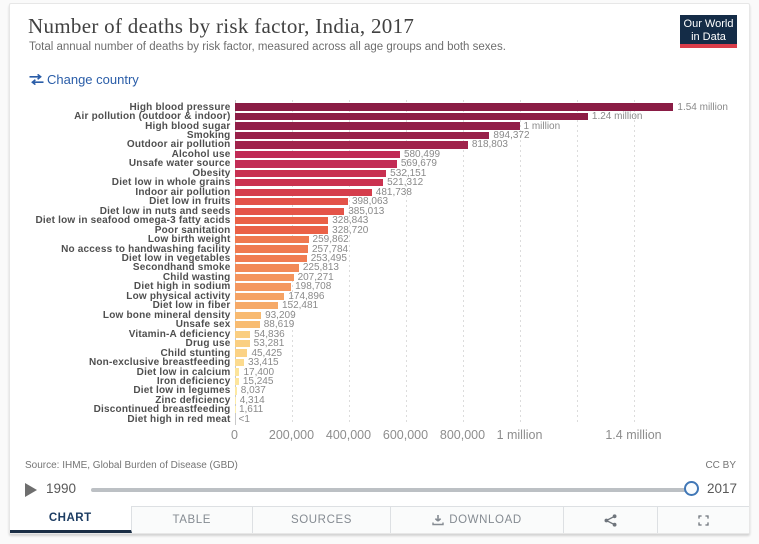 The image size is (759, 544). I want to click on bar-row: Secondhand smoke 225,813, so click(379, 268).